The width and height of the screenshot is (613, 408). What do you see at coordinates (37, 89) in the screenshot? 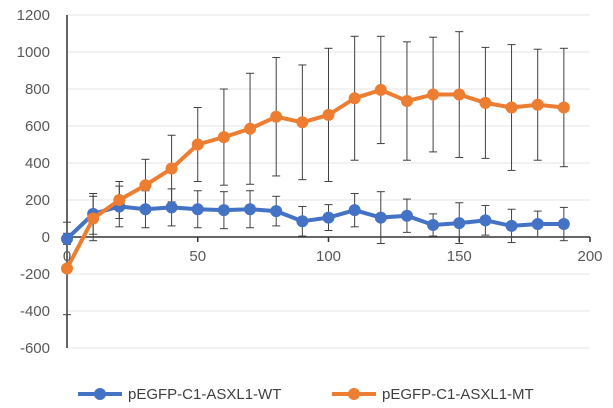
I see `y-tick-label: 800` at bounding box center [37, 89].